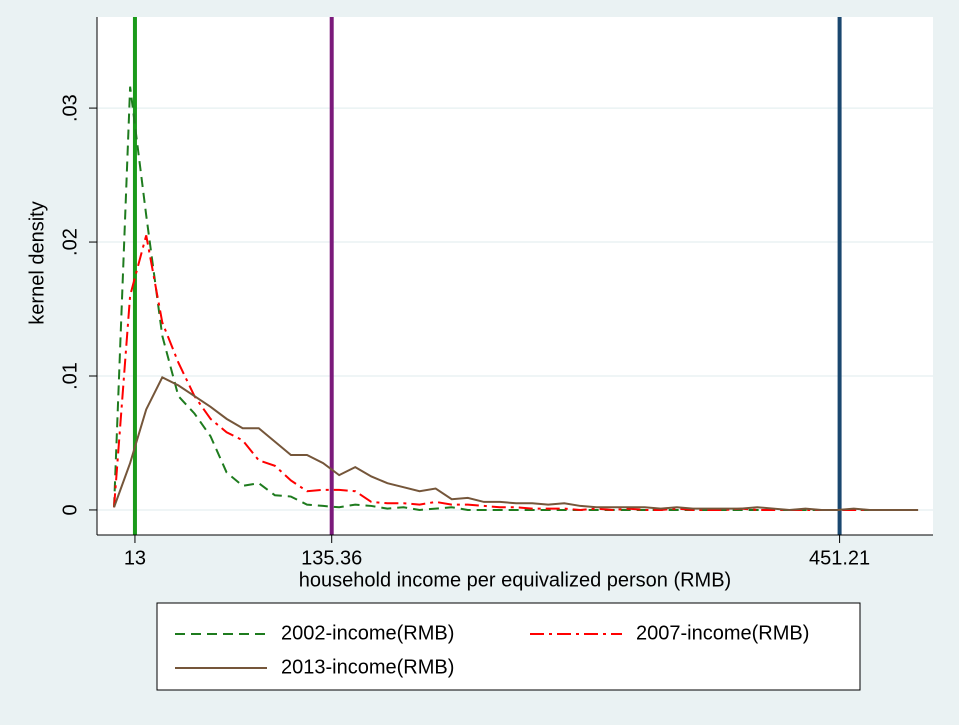 The height and width of the screenshot is (725, 959). Describe the element at coordinates (722, 633) in the screenshot. I see `legend-label: 2007-income(RMB)` at that location.